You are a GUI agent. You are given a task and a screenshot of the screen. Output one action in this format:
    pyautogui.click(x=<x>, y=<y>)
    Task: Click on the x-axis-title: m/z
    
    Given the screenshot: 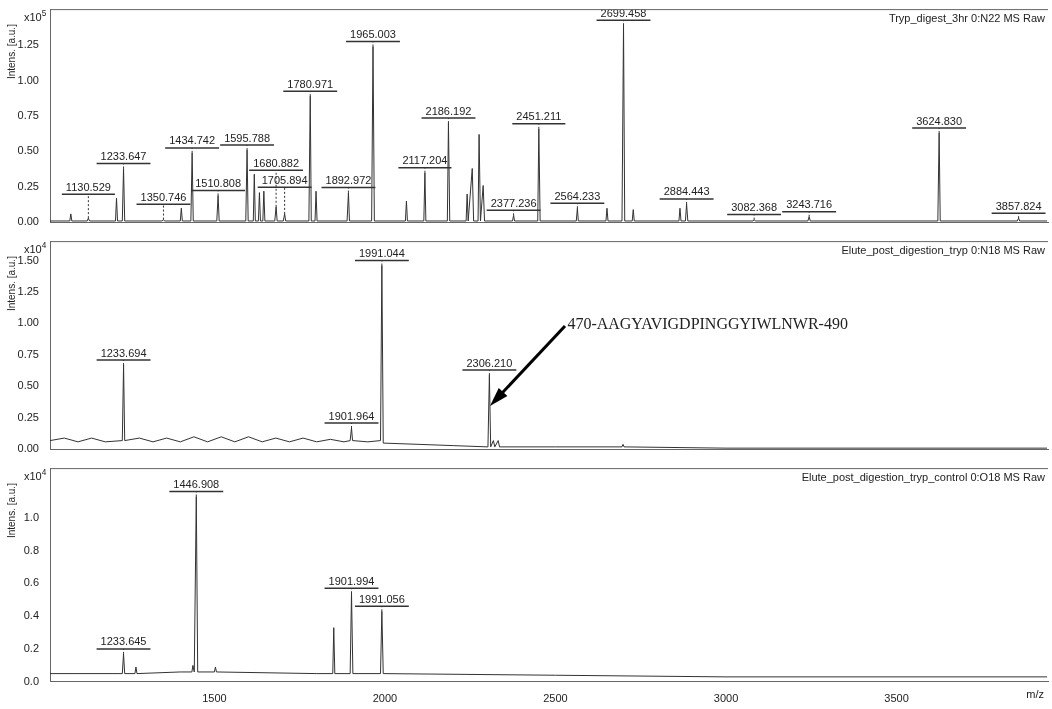 What is the action you would take?
    pyautogui.click(x=1035, y=694)
    